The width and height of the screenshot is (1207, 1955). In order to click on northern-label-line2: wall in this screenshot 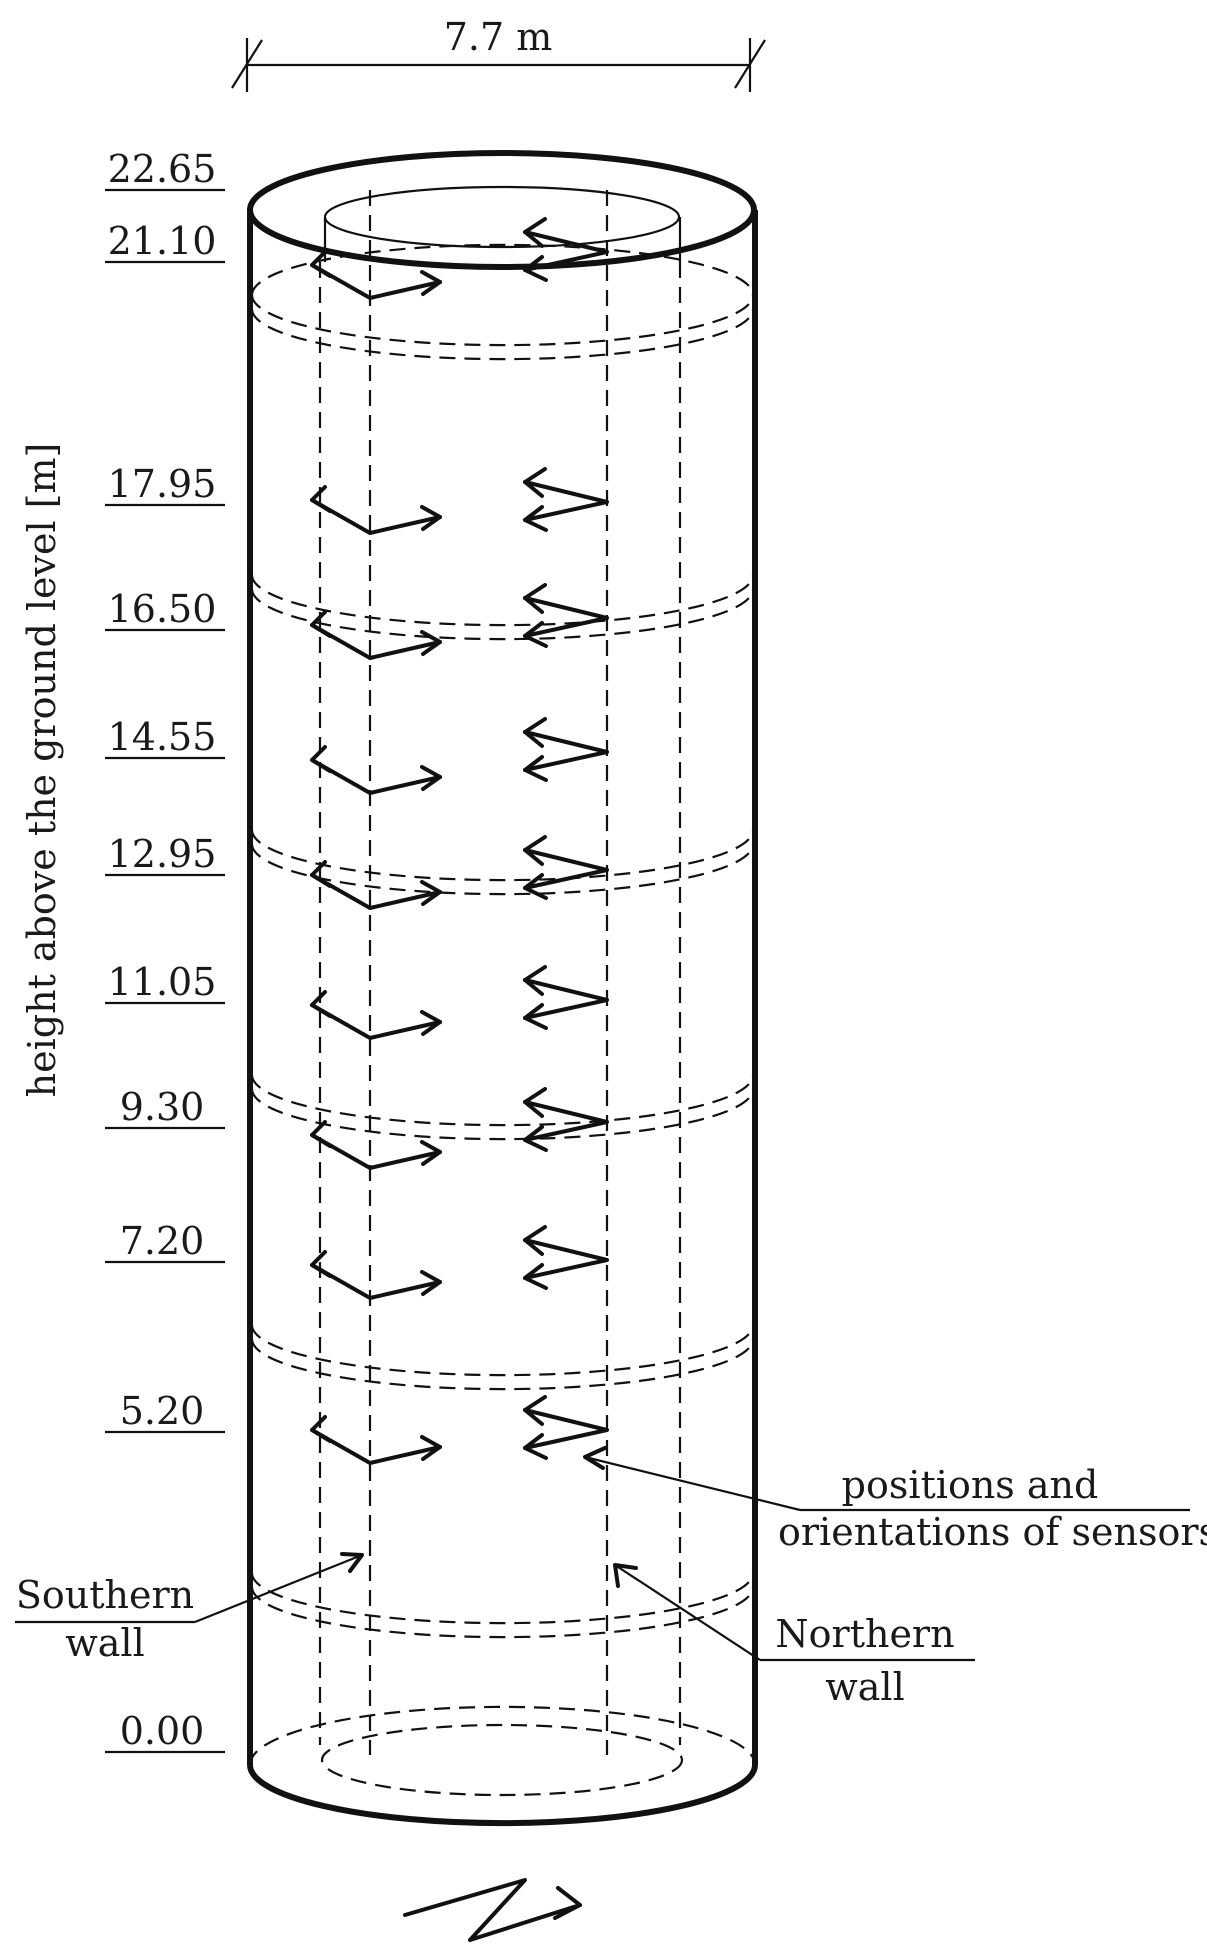, I will do `click(865, 1687)`.